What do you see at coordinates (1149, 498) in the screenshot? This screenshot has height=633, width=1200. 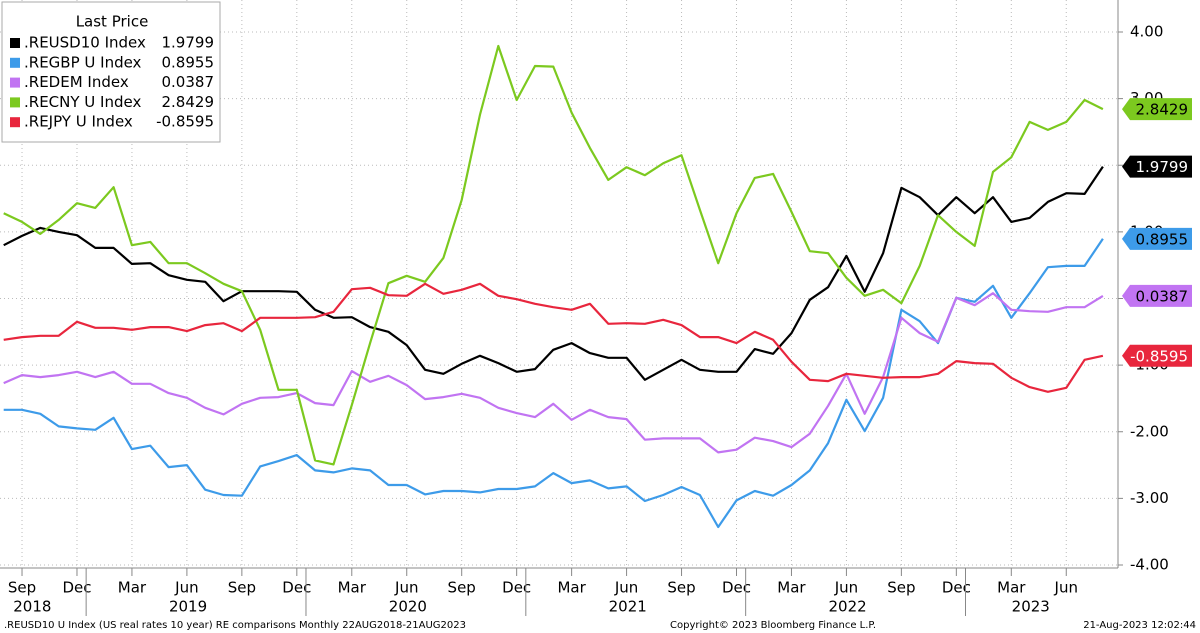 I see `y-tick-label: -3.00` at bounding box center [1149, 498].